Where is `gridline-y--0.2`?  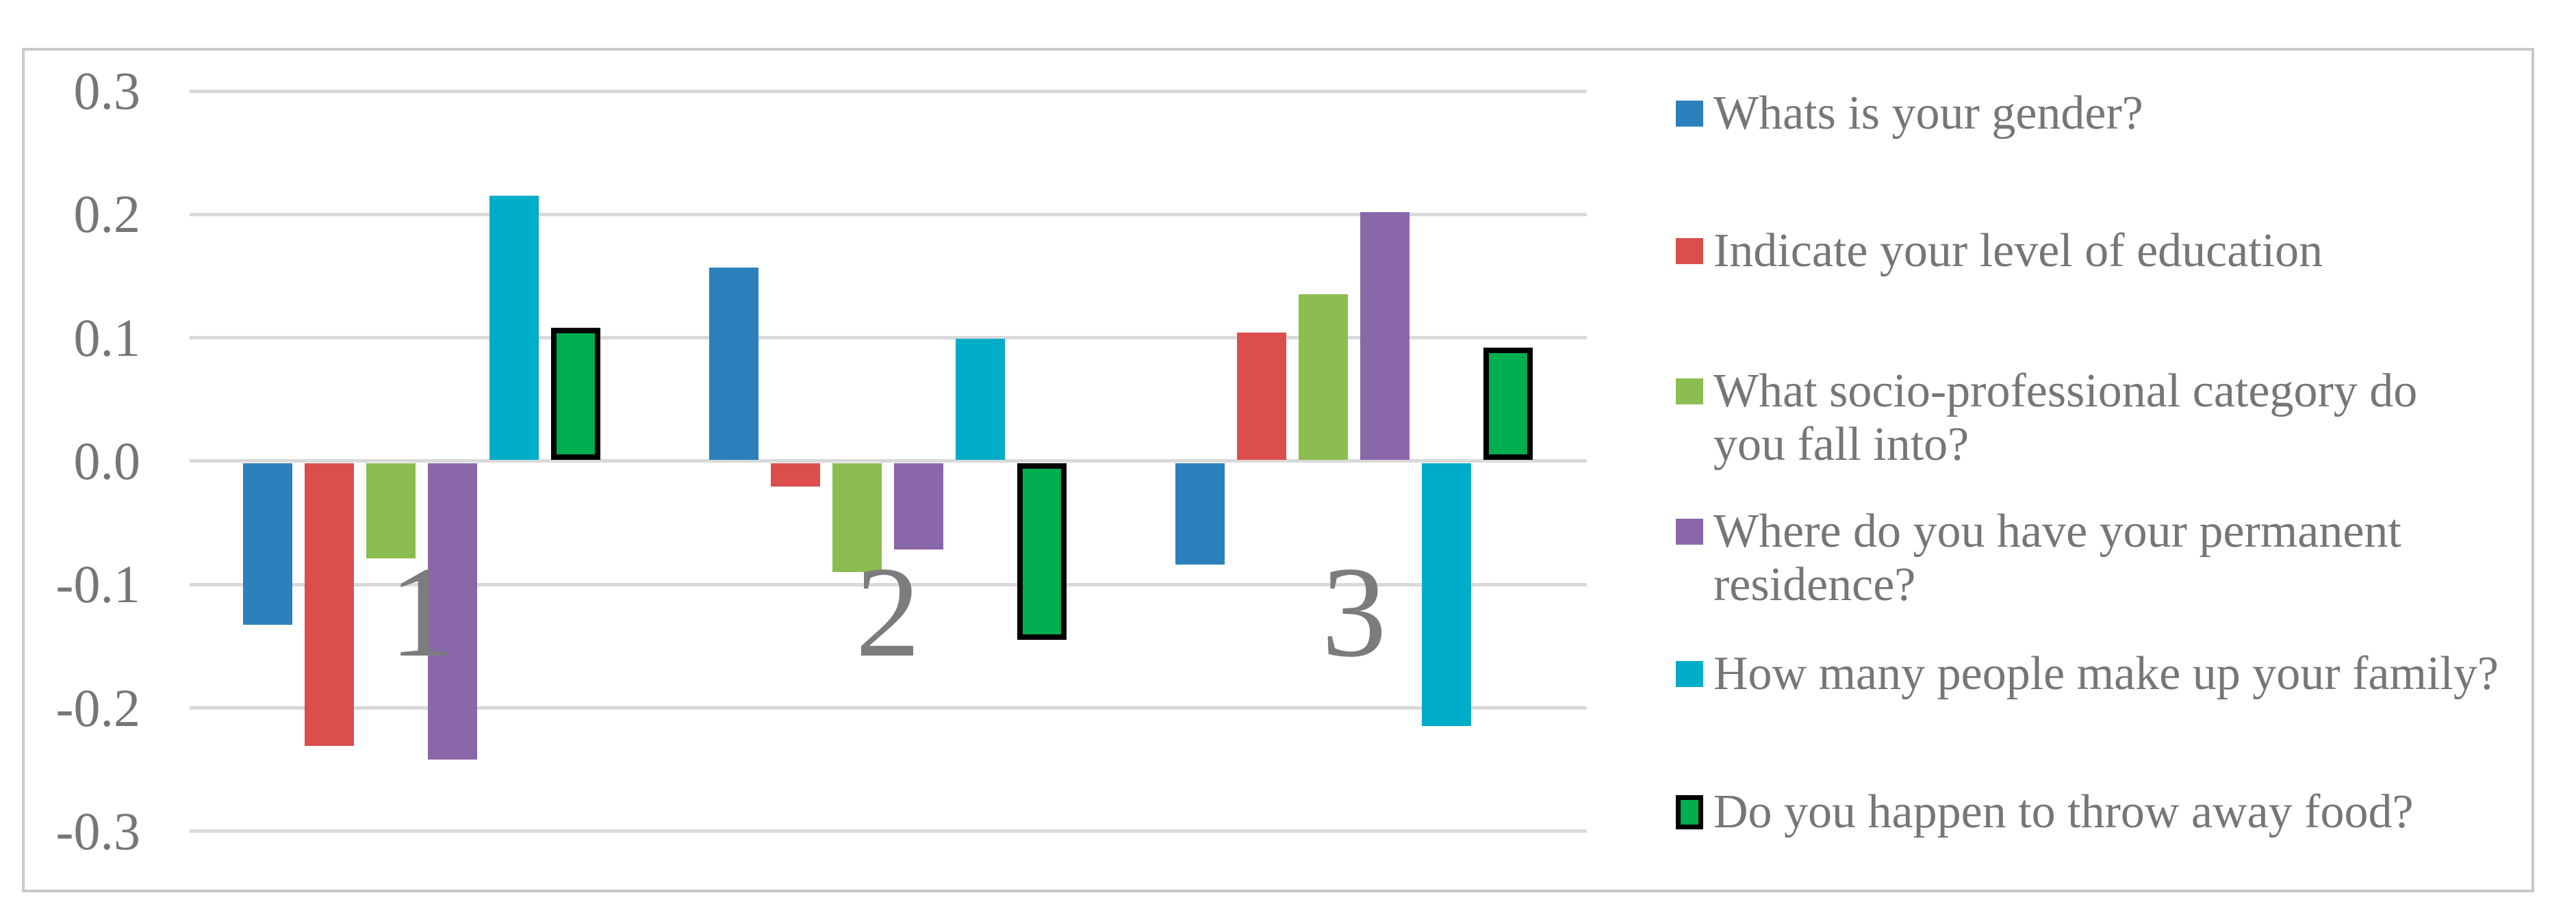 gridline-y--0.2 is located at coordinates (888, 708).